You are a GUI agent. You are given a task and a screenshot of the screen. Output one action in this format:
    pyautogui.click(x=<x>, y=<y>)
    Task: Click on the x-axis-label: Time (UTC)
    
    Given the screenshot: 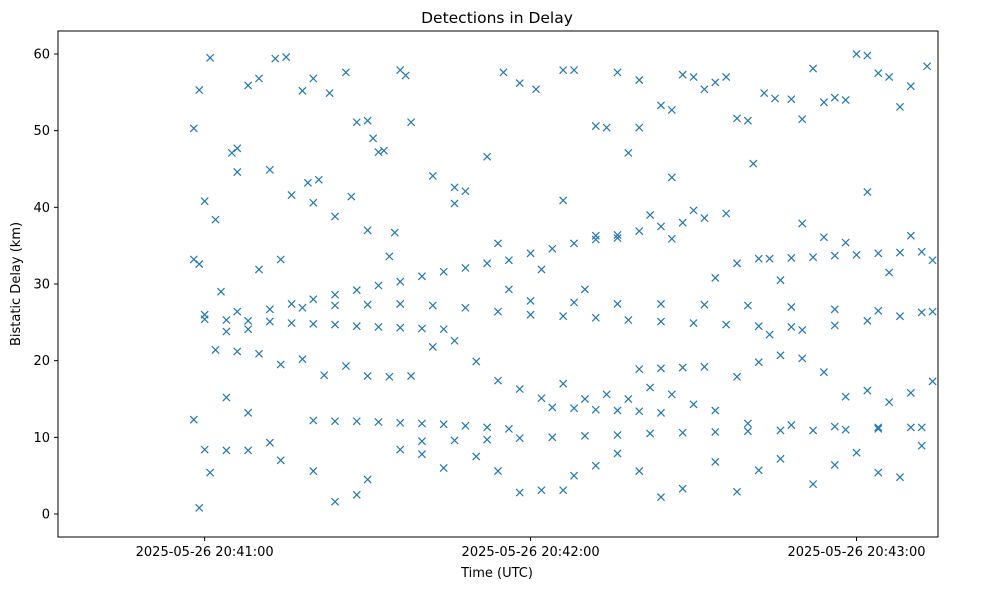 What is the action you would take?
    pyautogui.click(x=496, y=573)
    